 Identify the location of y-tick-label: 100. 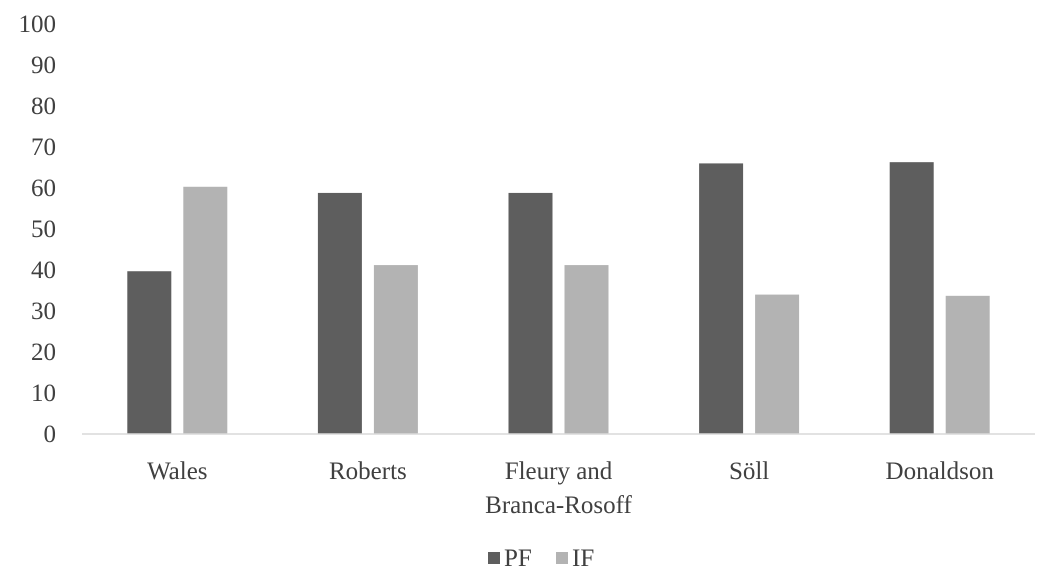
(38, 24).